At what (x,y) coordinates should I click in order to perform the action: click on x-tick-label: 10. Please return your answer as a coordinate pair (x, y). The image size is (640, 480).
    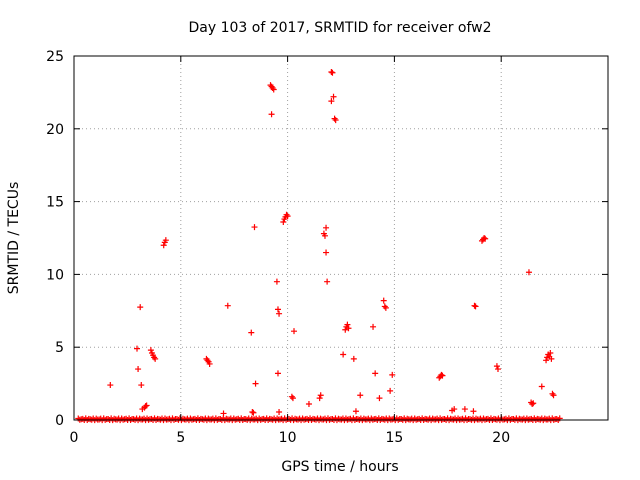
    Looking at the image, I should click on (288, 438).